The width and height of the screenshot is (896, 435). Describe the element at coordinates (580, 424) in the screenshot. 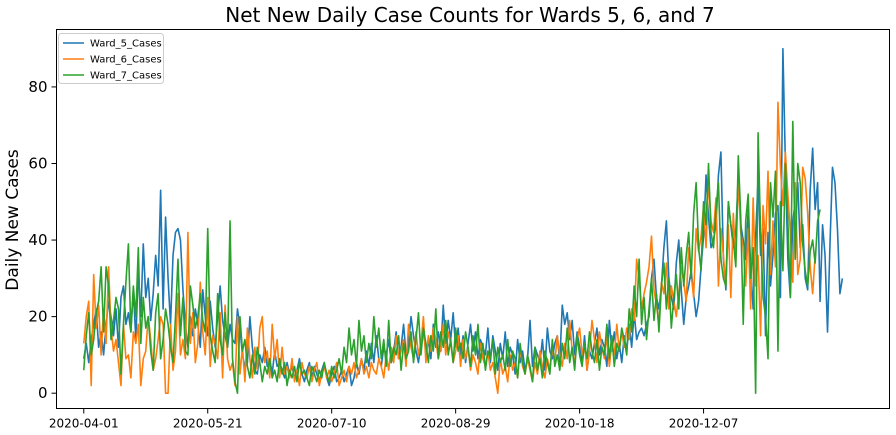

I see `x-tick-label: 2020-10-18` at that location.